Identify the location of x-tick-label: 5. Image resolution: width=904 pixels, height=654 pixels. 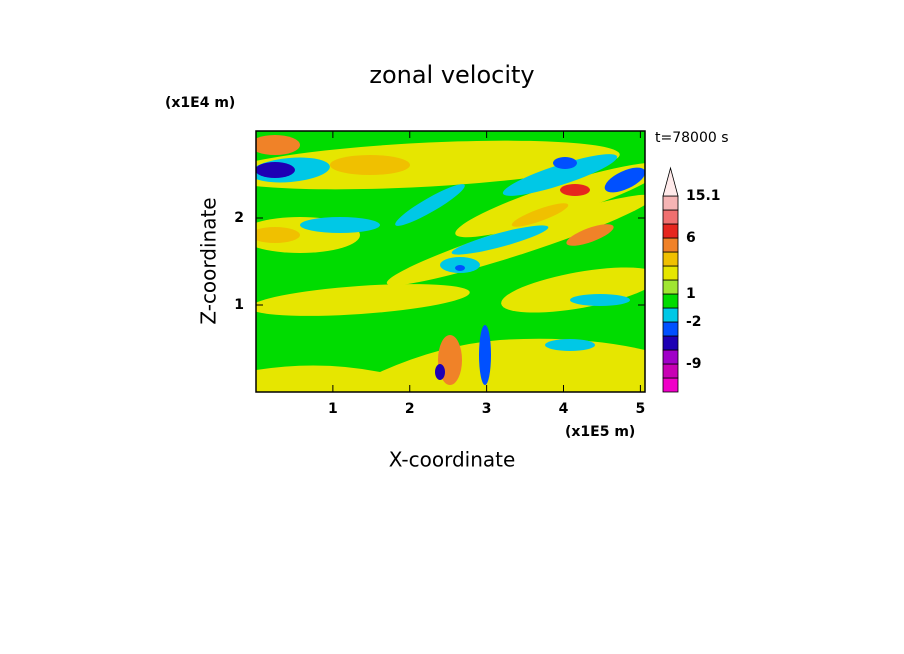
(641, 409).